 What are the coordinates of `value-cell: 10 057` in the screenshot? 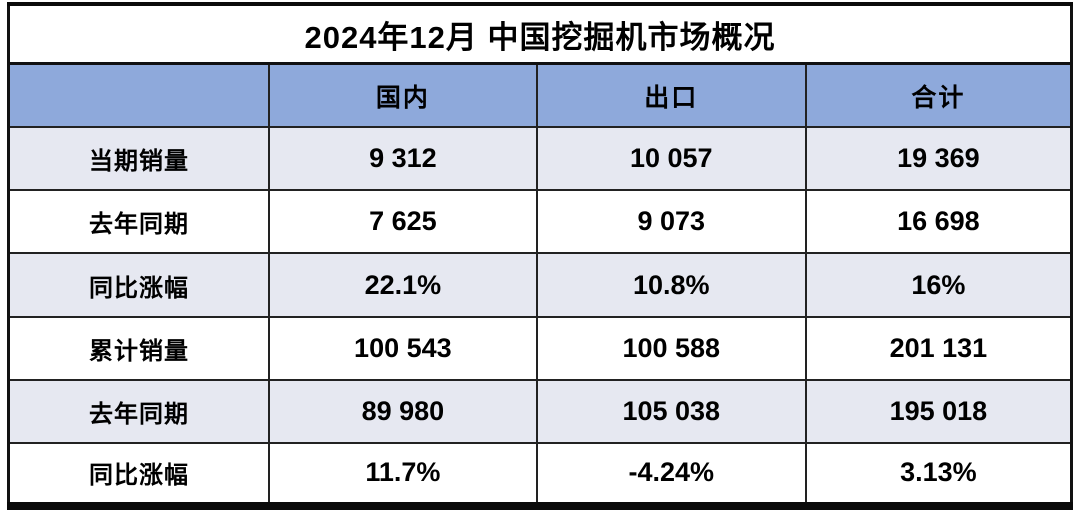 It's located at (671, 159).